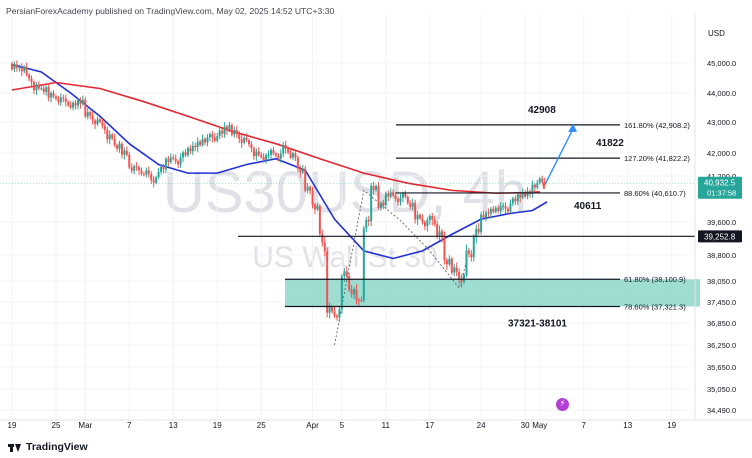  I want to click on projection-arrow, so click(559, 156).